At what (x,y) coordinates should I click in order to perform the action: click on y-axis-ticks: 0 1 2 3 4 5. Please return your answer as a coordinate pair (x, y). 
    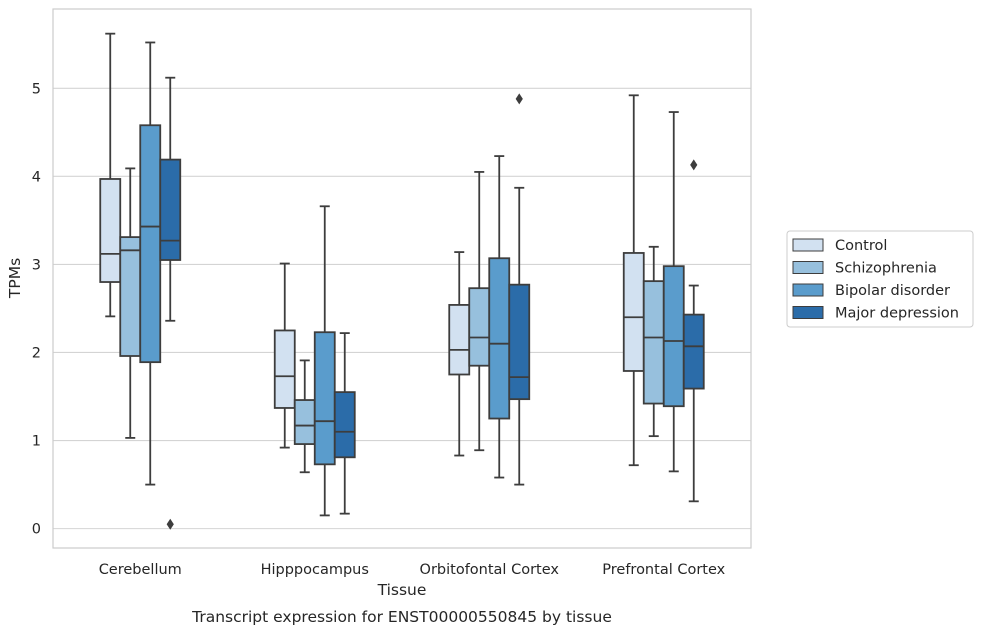
    Looking at the image, I should click on (36, 309).